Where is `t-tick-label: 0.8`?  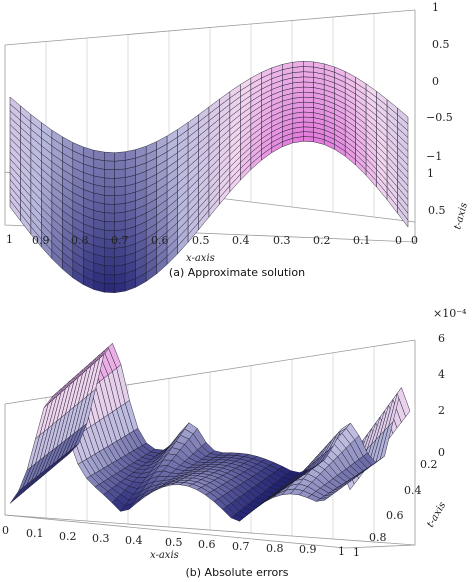
t-tick-label: 0.8 is located at coordinates (378, 537).